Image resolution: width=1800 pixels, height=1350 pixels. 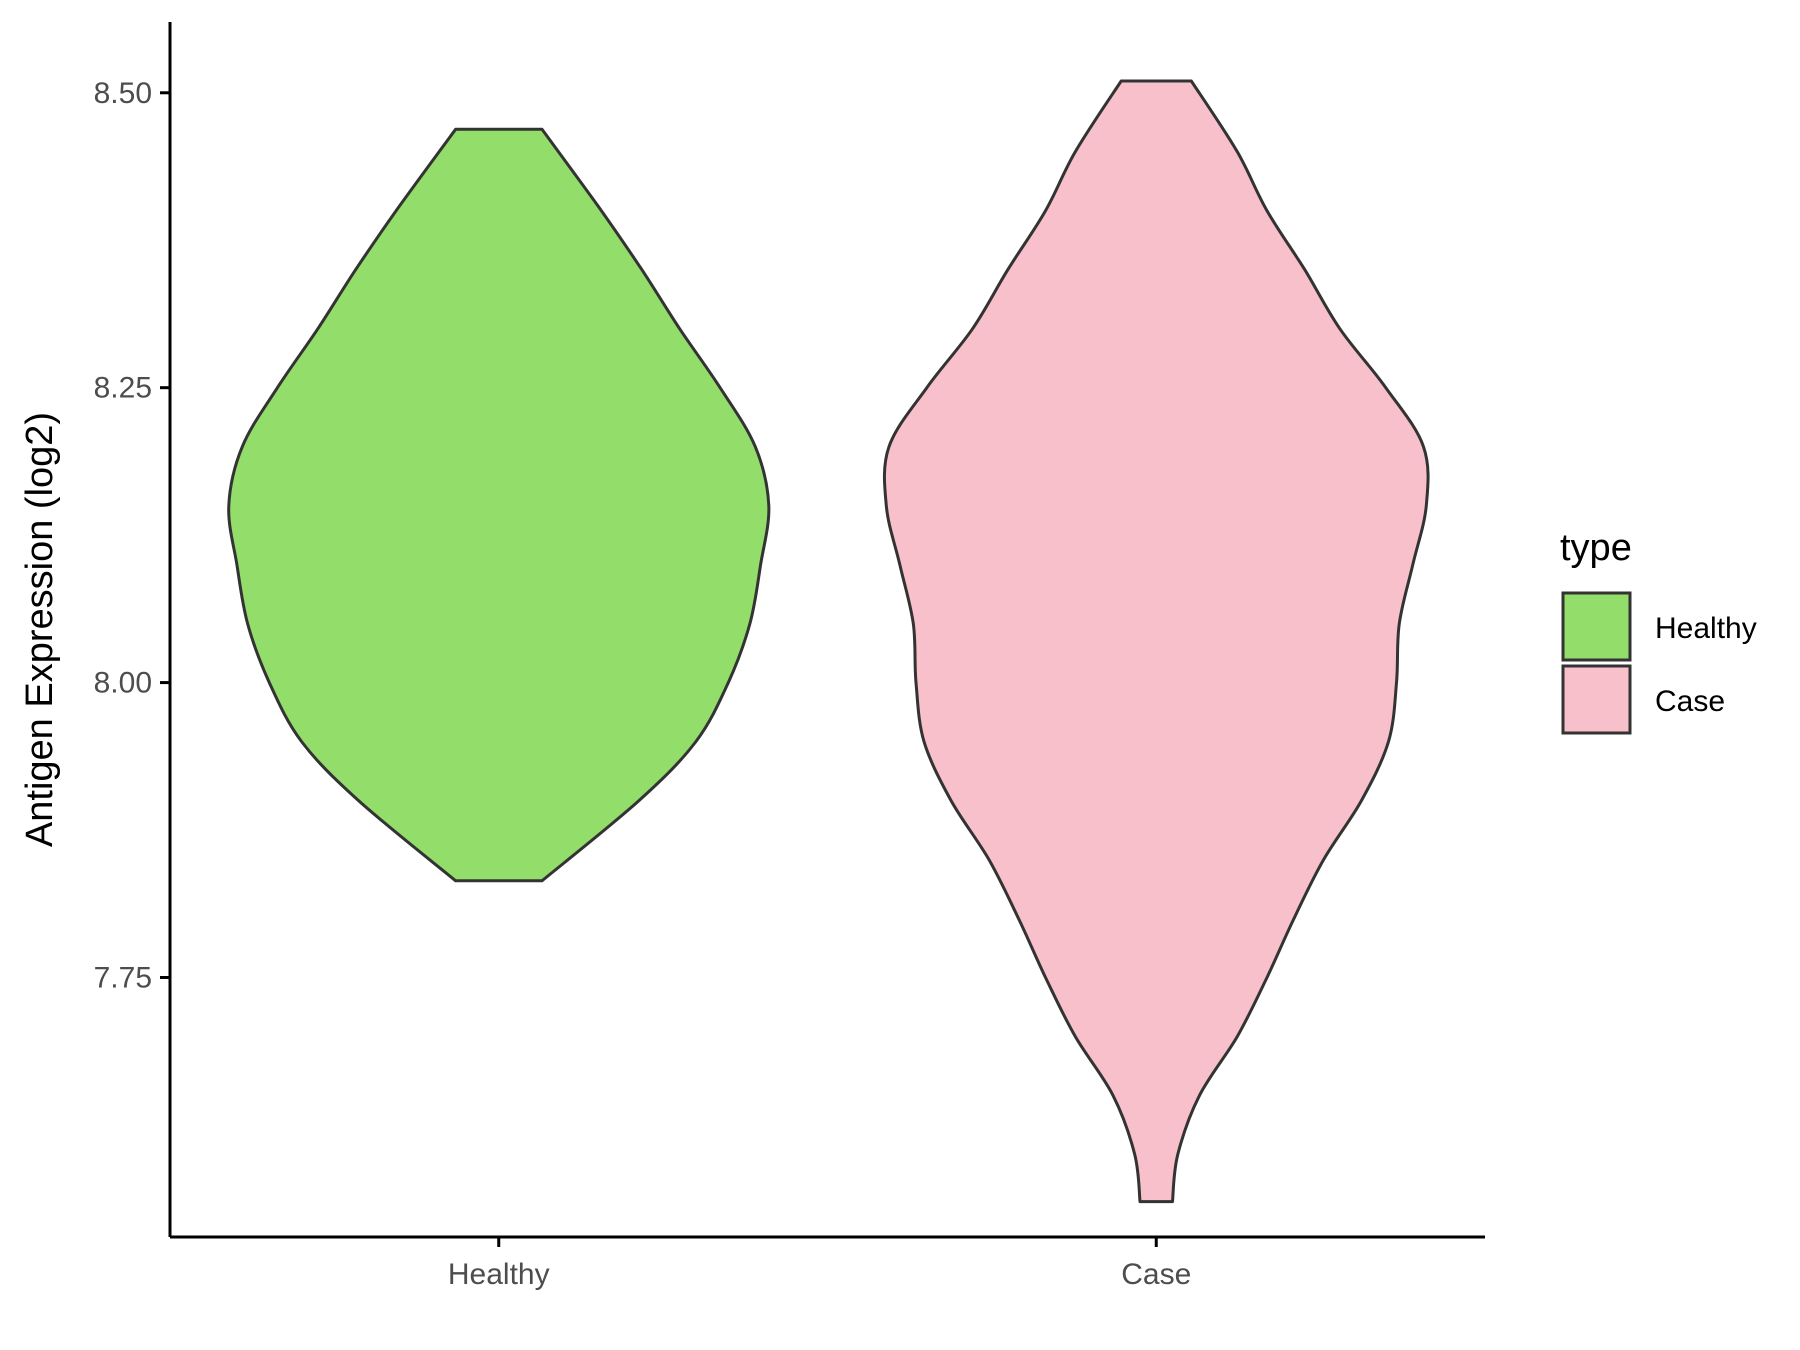 What do you see at coordinates (1156, 1274) in the screenshot?
I see `x-tick-label: Case` at bounding box center [1156, 1274].